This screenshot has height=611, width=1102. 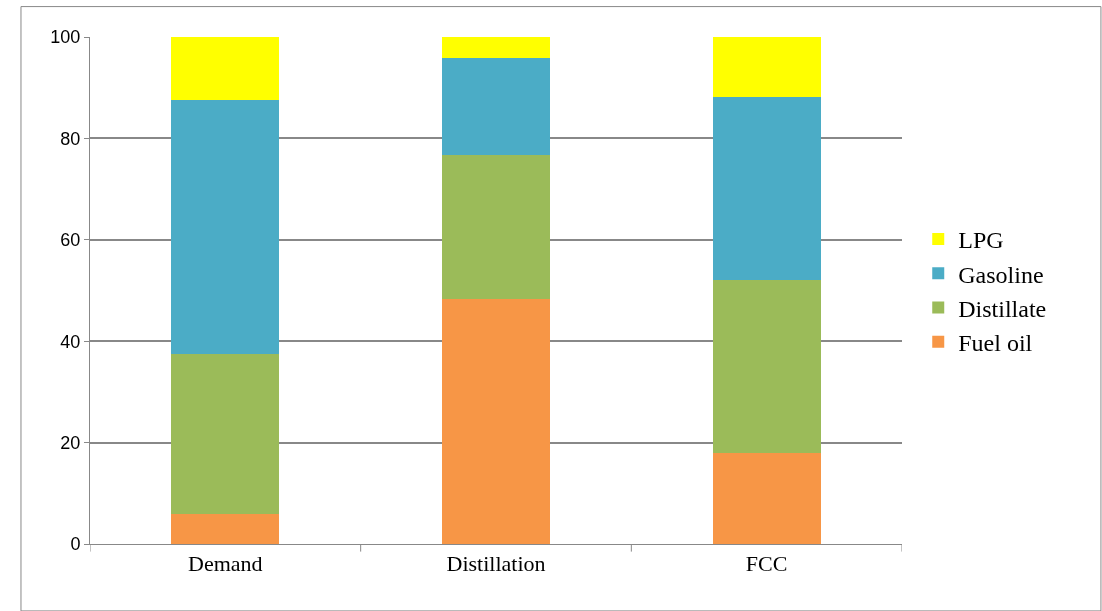 What do you see at coordinates (981, 240) in the screenshot?
I see `legend-label: LPG` at bounding box center [981, 240].